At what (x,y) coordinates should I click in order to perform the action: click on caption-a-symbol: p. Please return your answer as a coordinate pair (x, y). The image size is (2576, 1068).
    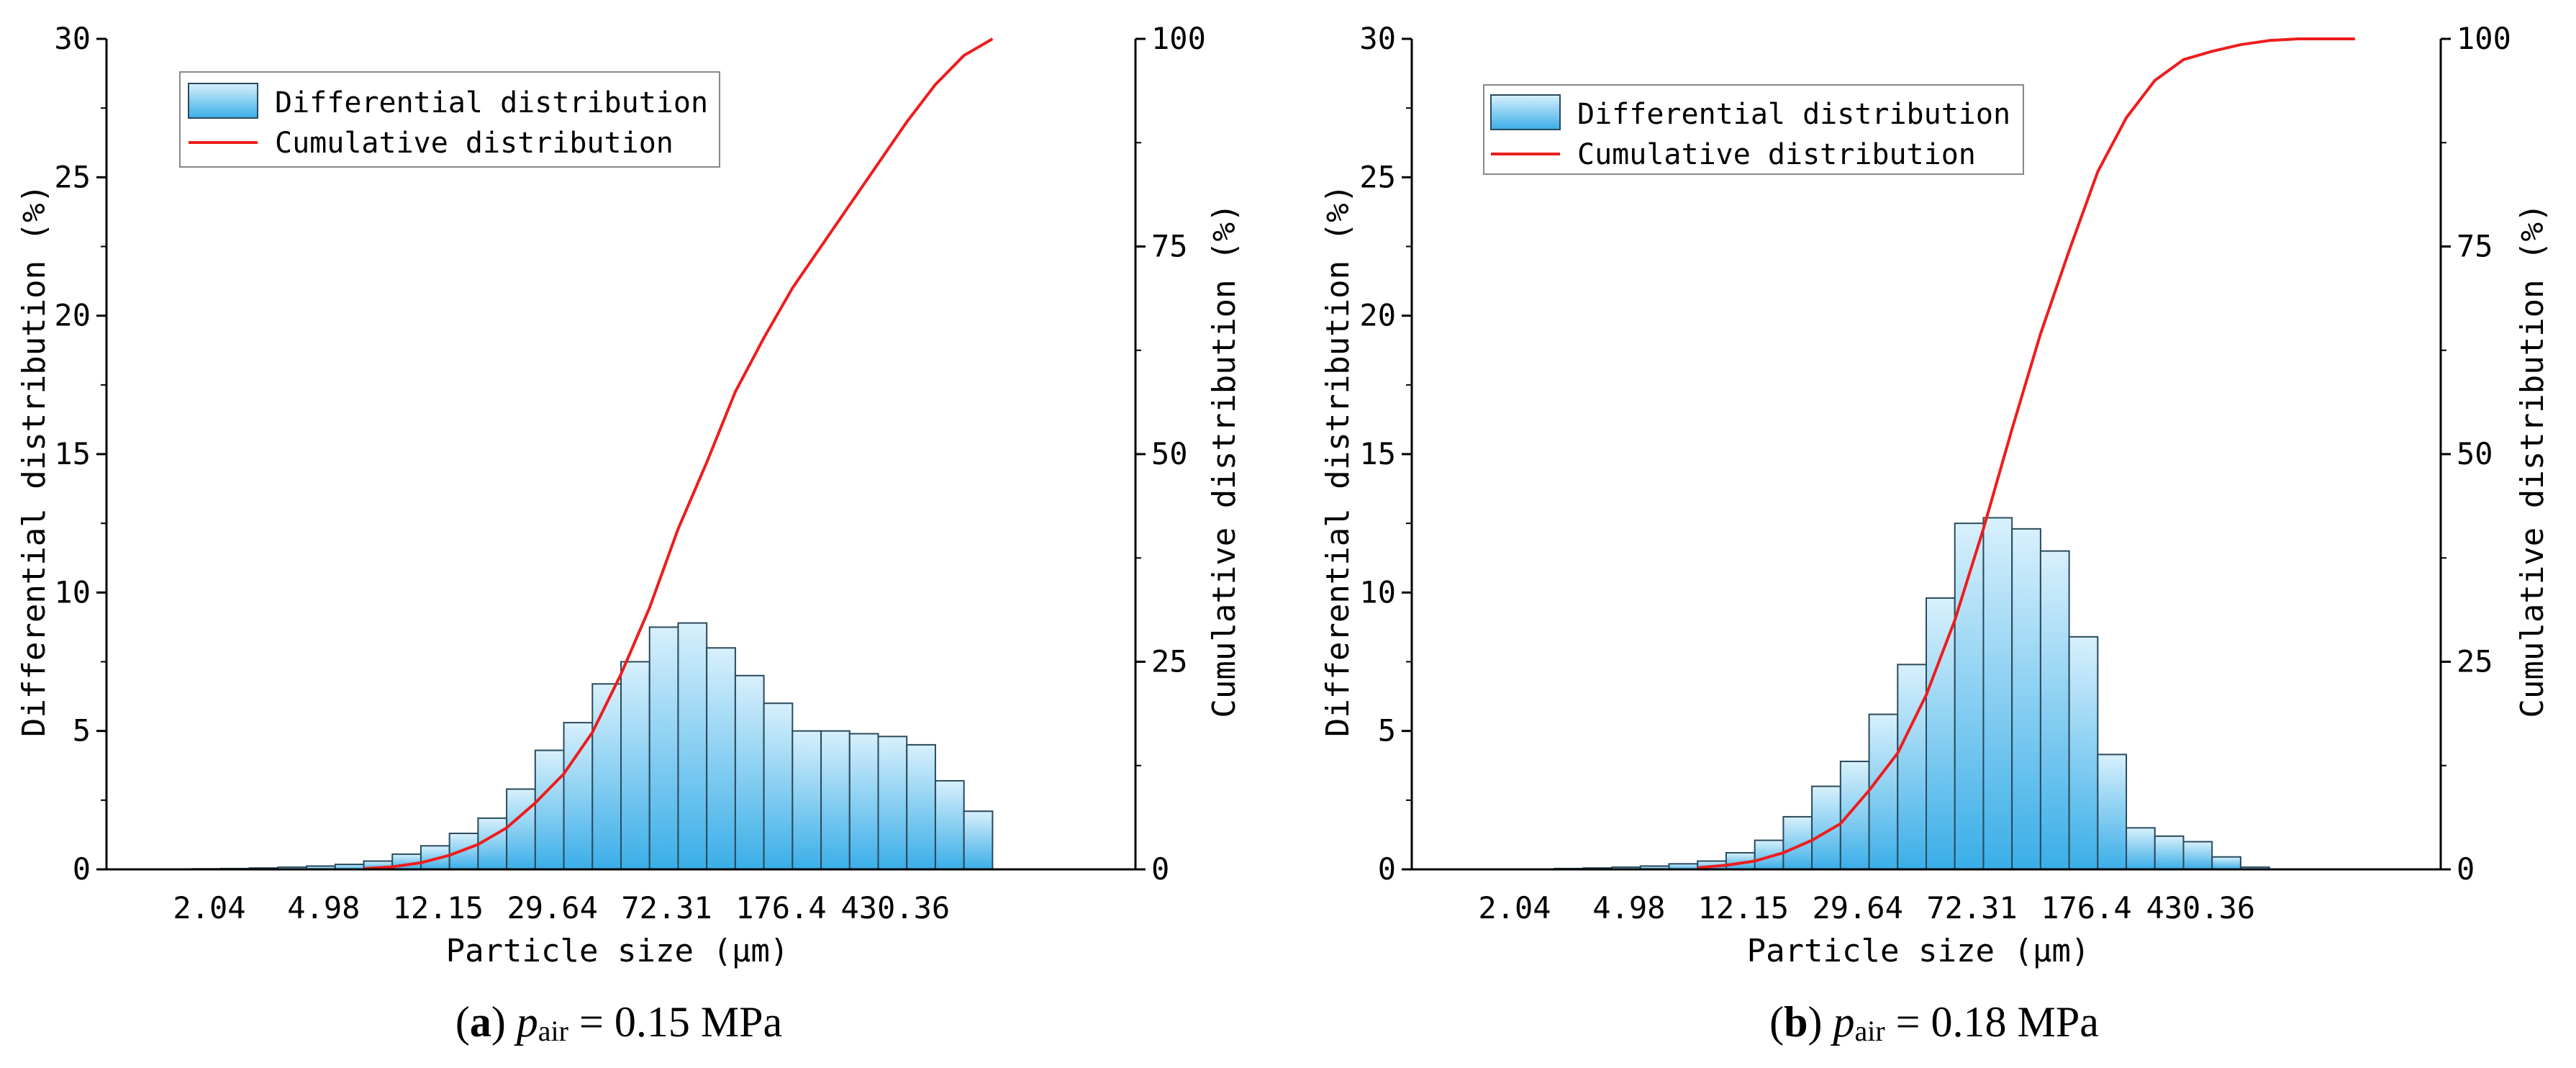
    Looking at the image, I should click on (526, 1022).